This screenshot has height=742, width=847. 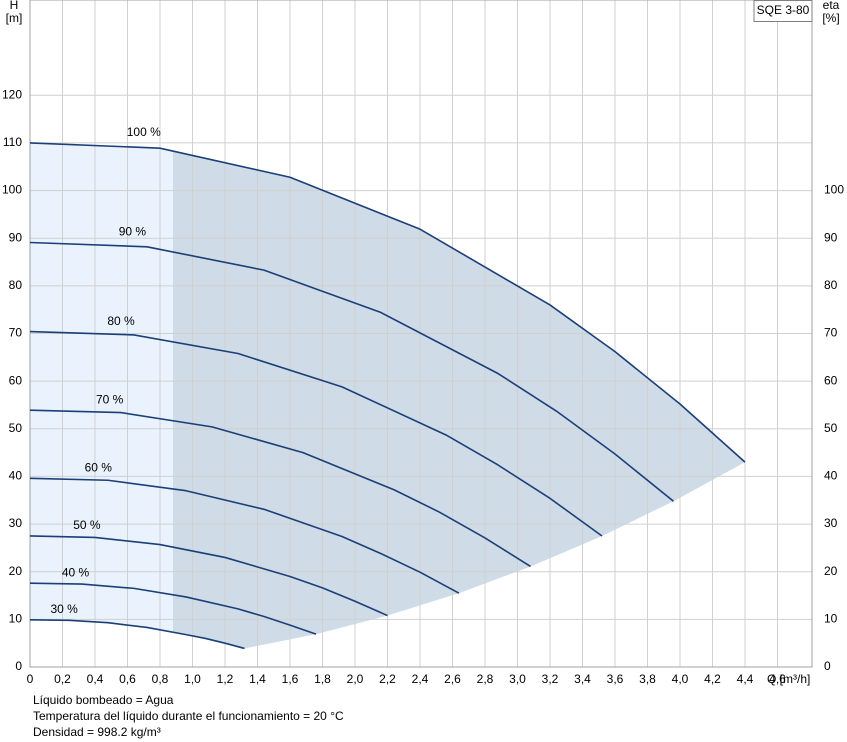 I want to click on y-tick-label: 30, so click(x=16, y=523).